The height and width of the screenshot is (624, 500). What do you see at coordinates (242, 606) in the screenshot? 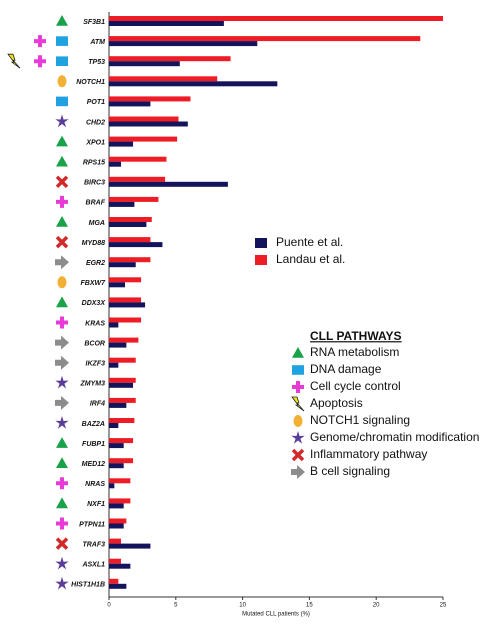
I see `x-tick-label: 10` at bounding box center [242, 606].